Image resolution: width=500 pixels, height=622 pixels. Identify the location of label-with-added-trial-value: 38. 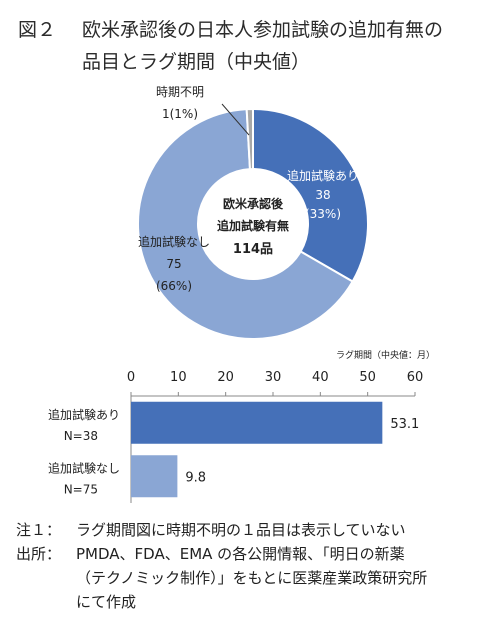
(322, 195).